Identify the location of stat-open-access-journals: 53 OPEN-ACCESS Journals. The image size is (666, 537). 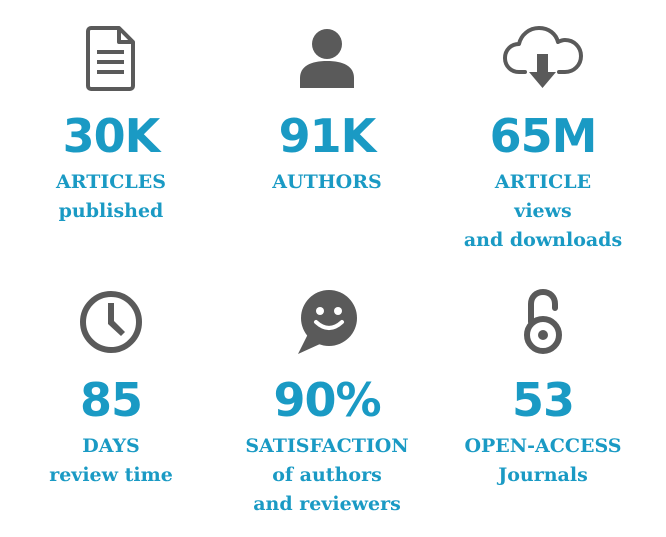
(543, 389).